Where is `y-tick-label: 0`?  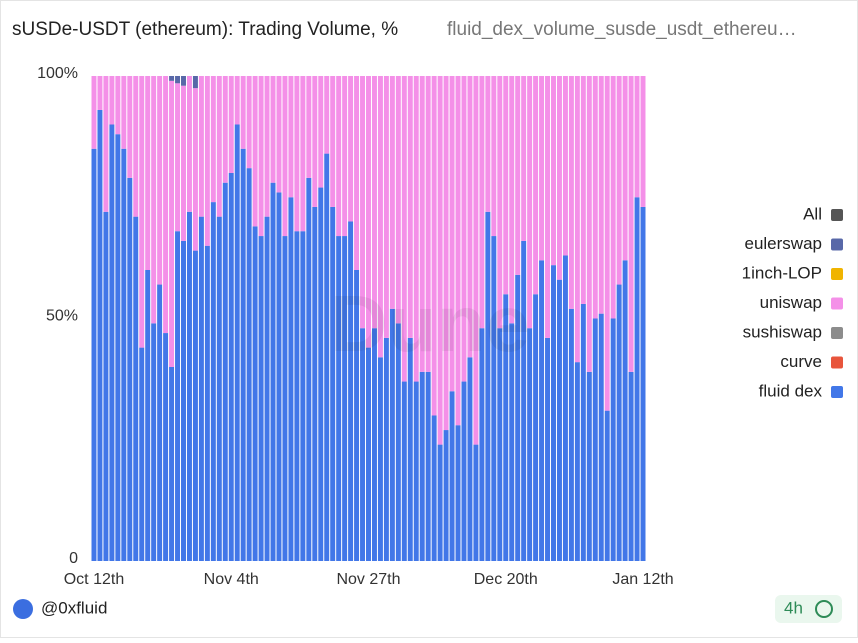 y-tick-label: 0 is located at coordinates (73, 558).